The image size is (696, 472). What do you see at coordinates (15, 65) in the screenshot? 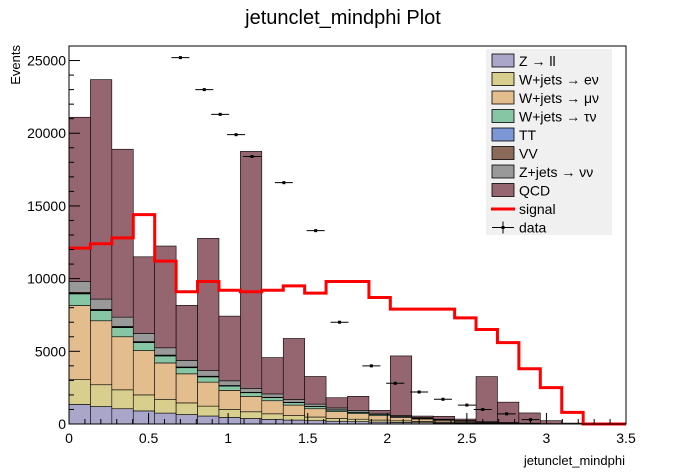
I see `y-axis-label: Events` at bounding box center [15, 65].